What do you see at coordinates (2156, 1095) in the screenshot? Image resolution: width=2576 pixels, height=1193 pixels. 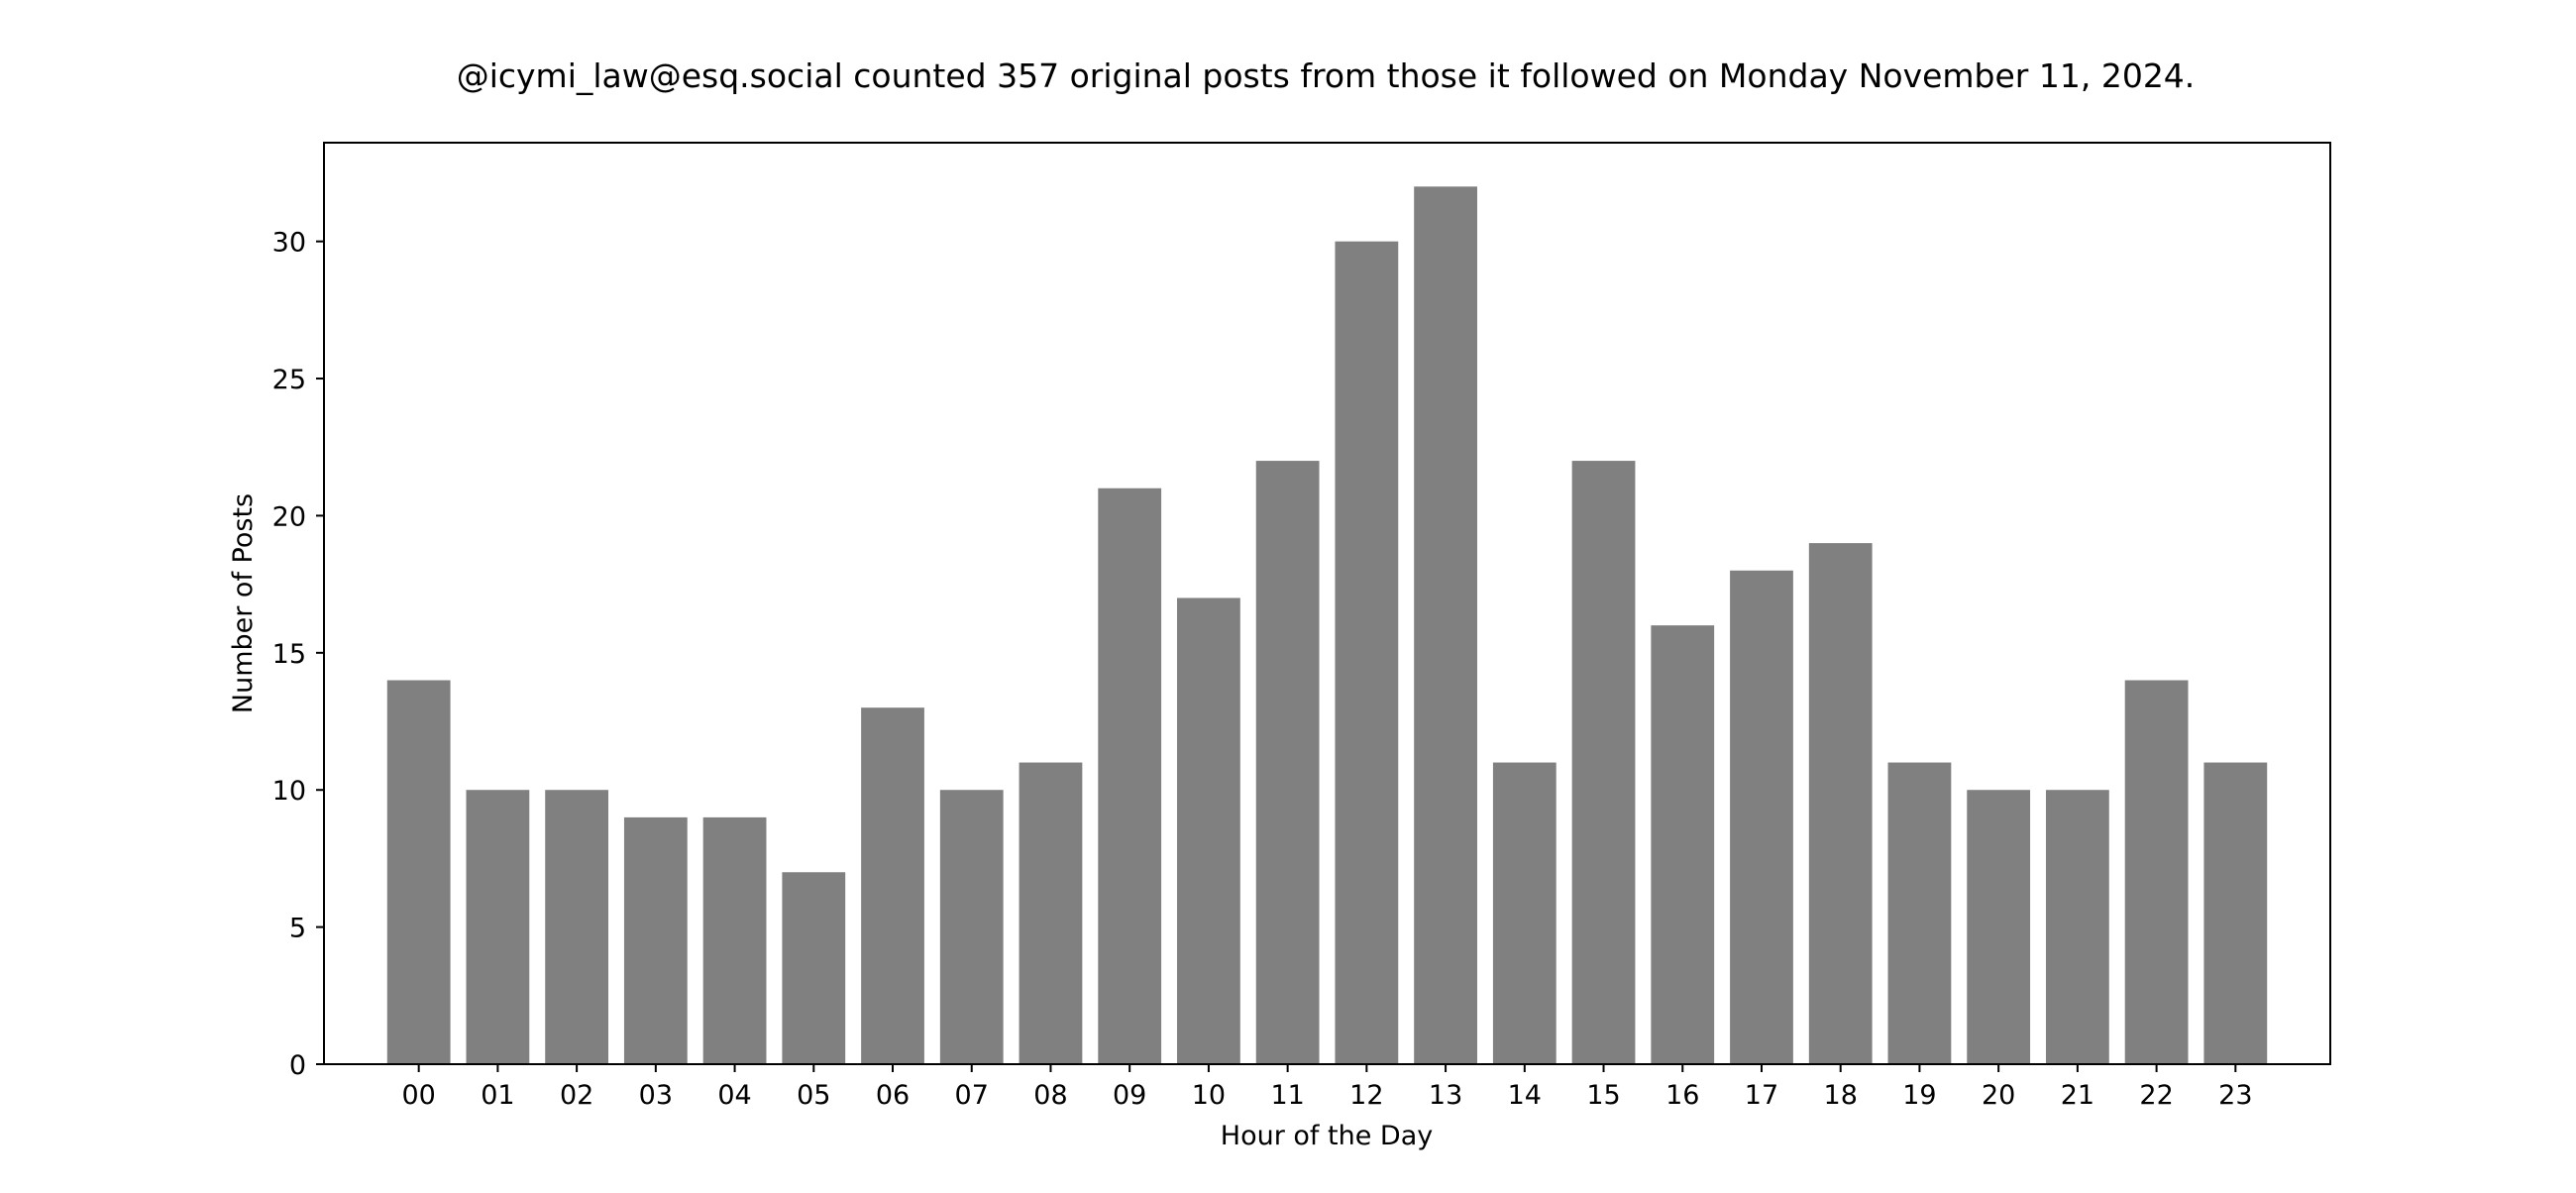 I see `x-tick-label: 22` at bounding box center [2156, 1095].